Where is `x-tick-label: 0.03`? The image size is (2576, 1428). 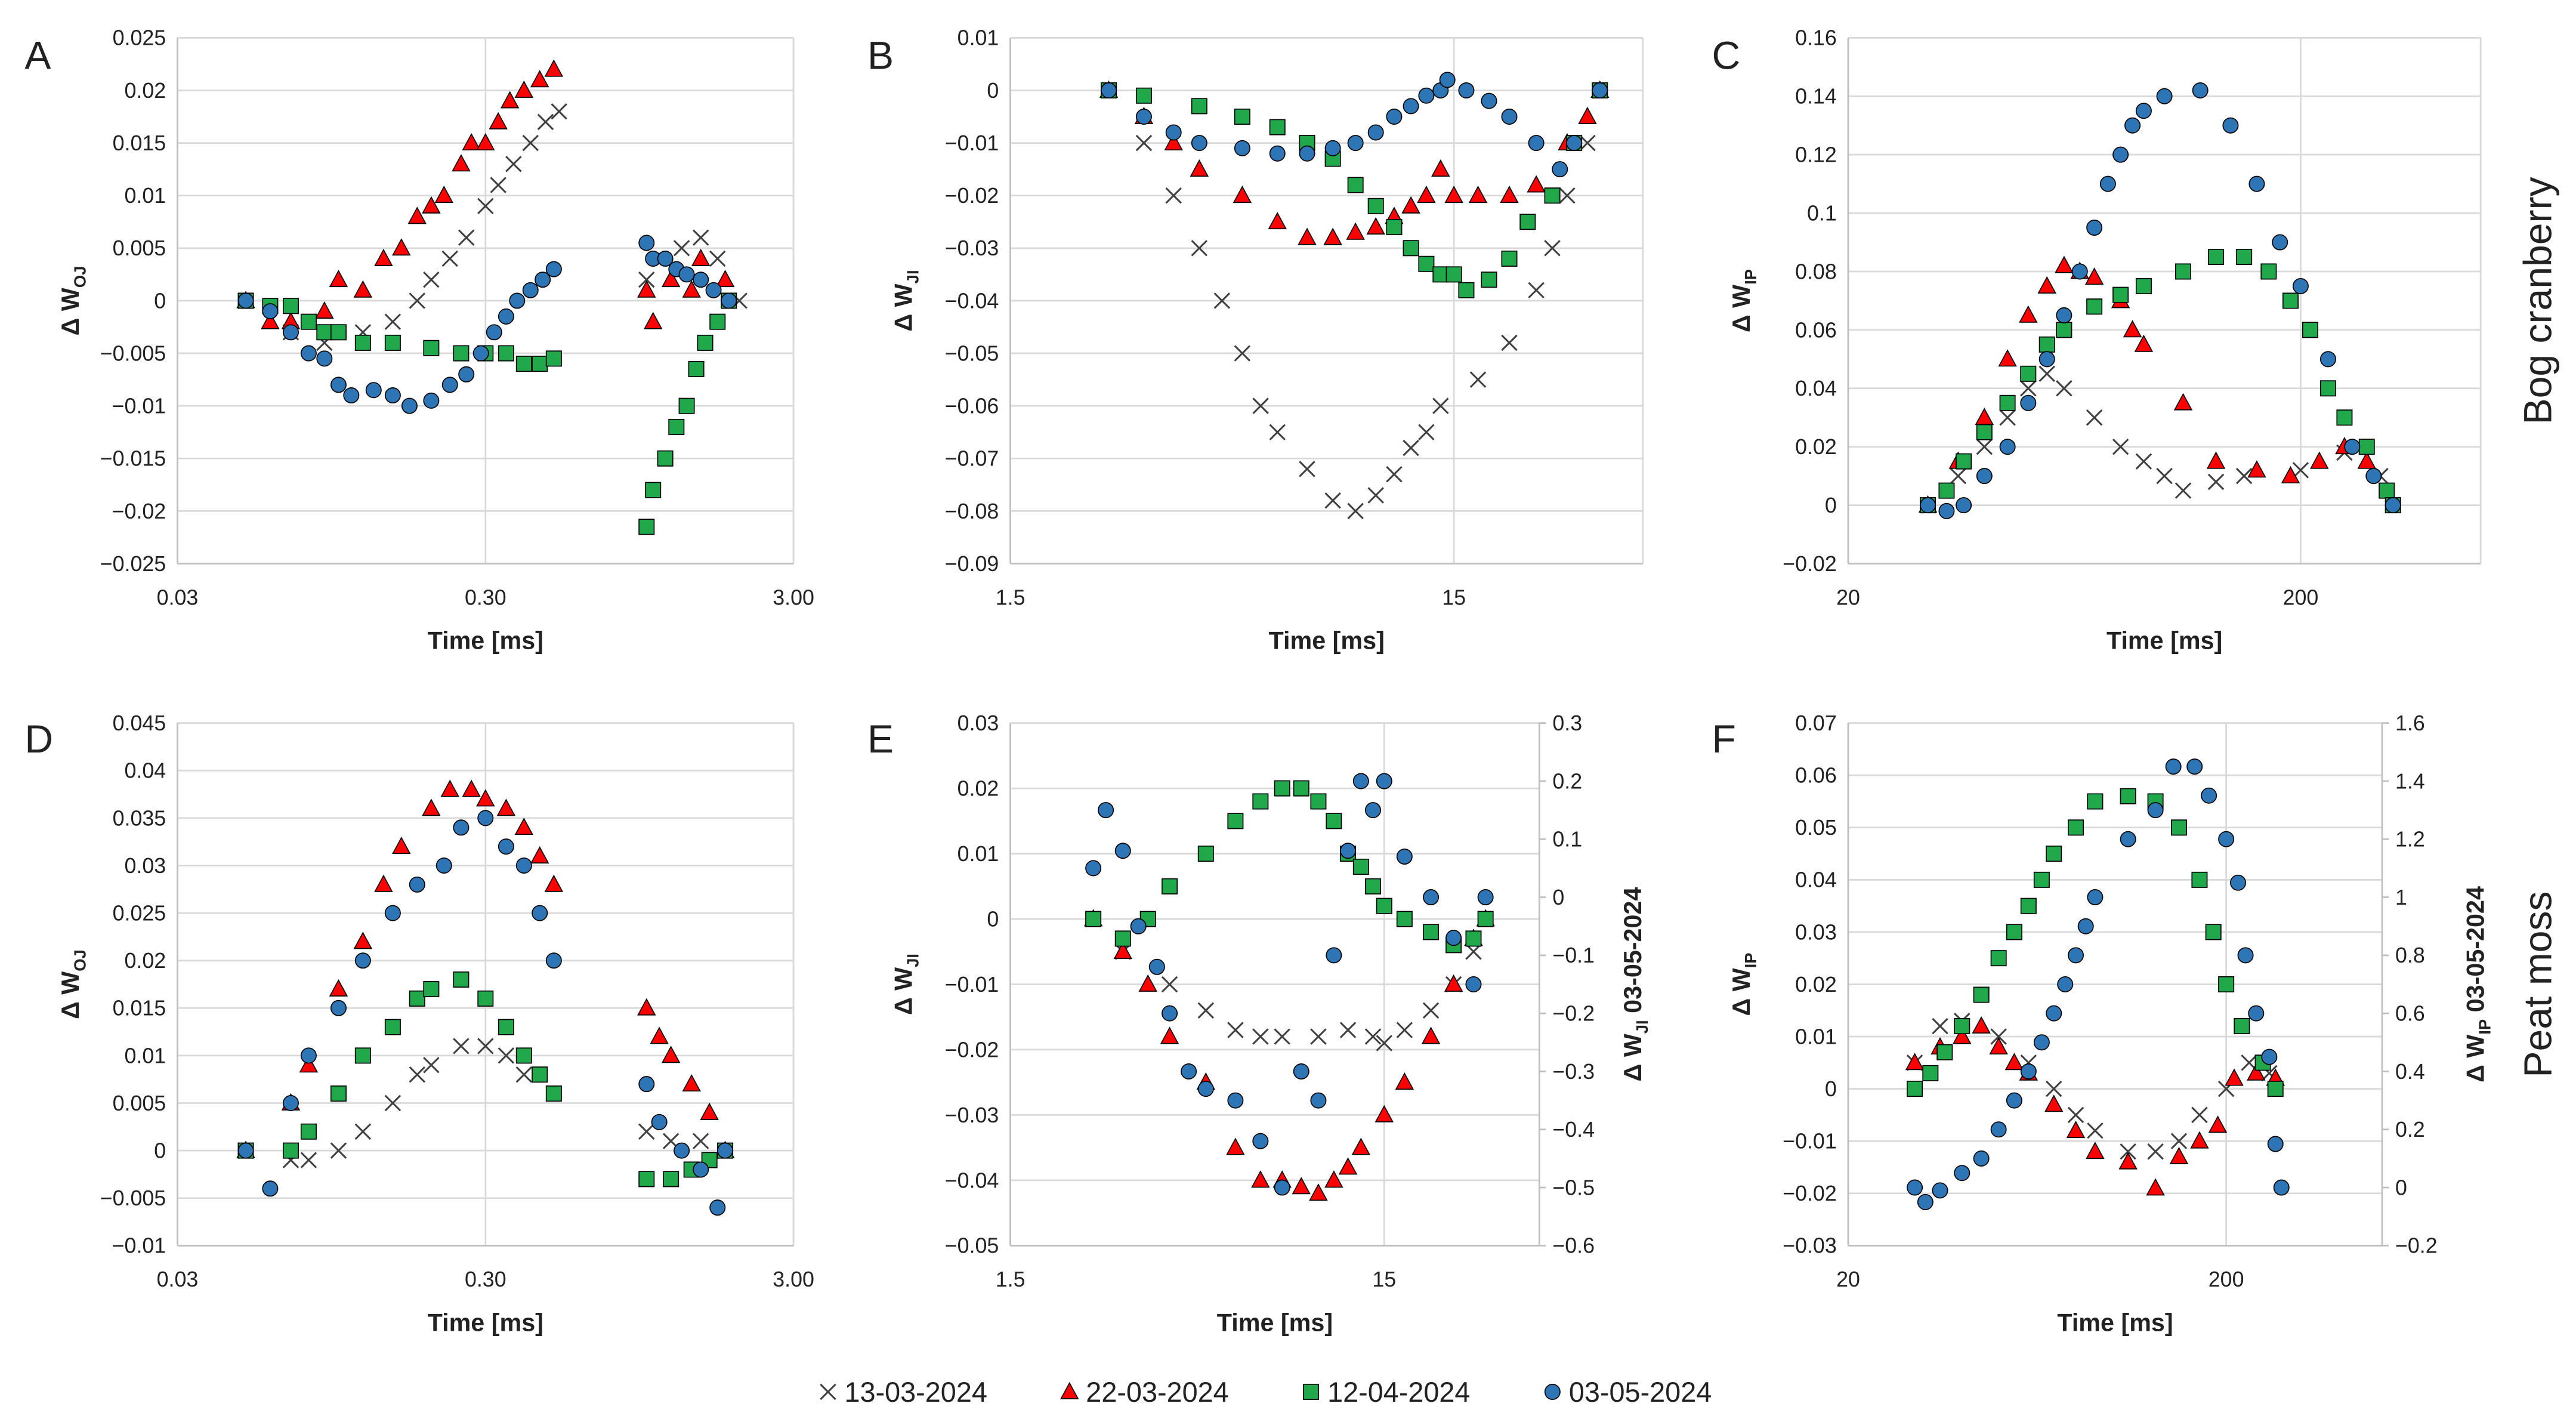
x-tick-label: 0.03 is located at coordinates (178, 1279).